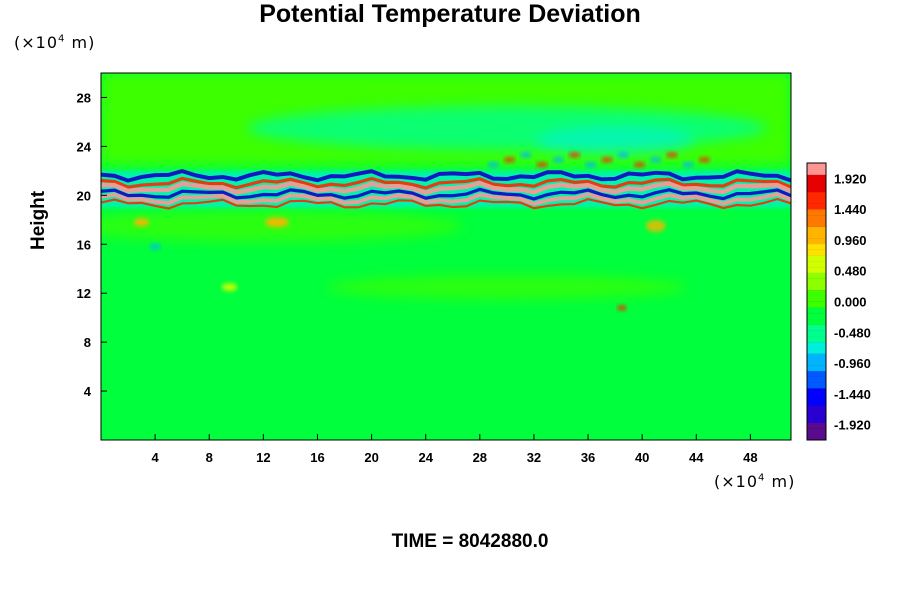 The image size is (900, 600). Describe the element at coordinates (371, 457) in the screenshot. I see `x-tick-label: 20` at that location.